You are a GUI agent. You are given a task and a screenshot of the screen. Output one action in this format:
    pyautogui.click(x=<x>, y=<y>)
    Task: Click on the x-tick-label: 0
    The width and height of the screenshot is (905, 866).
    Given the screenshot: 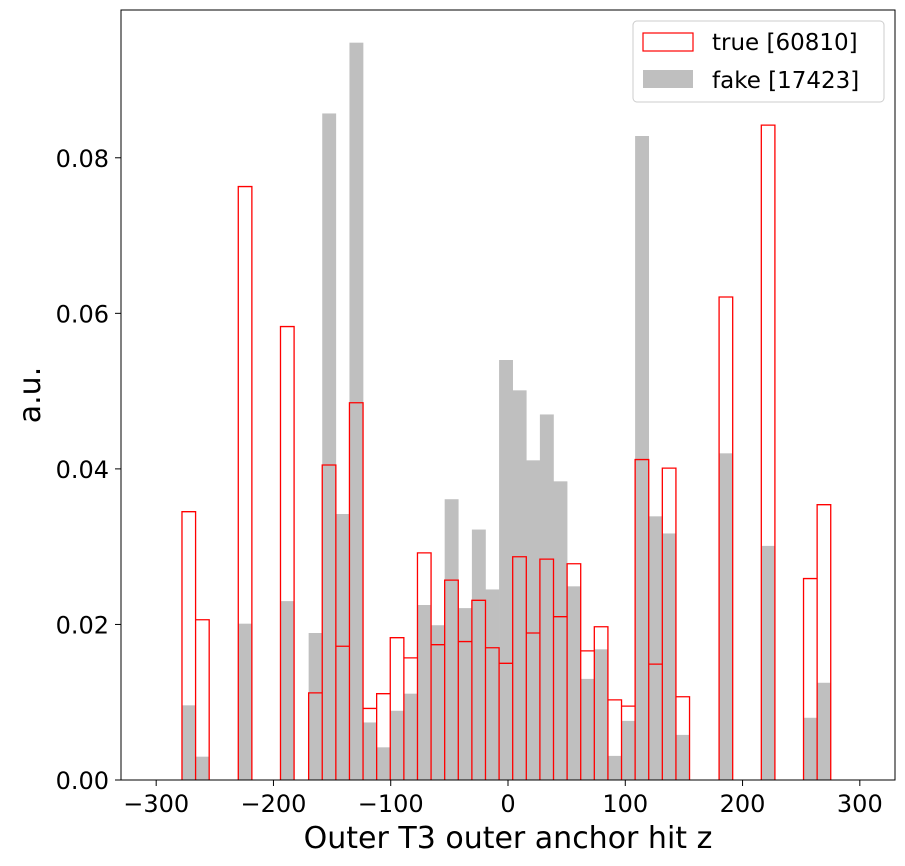 What is the action you would take?
    pyautogui.click(x=507, y=804)
    